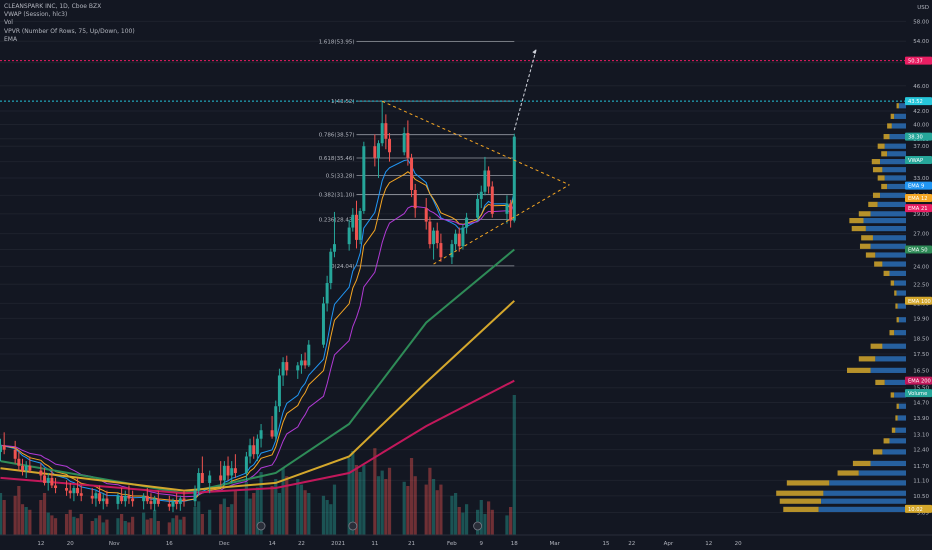 Image resolution: width=932 pixels, height=550 pixels. What do you see at coordinates (53, 6) in the screenshot?
I see `legend-title: CLEANSPARK INC, 1D, Cboe BZX` at bounding box center [53, 6].